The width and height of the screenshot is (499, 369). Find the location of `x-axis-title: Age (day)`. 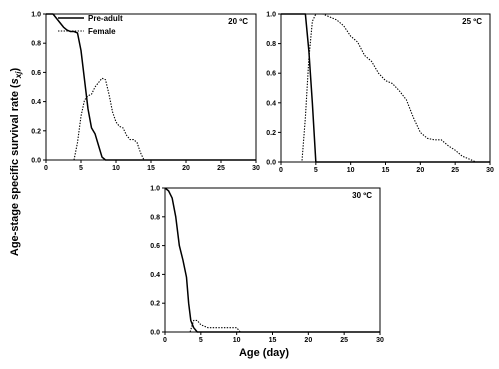

x-axis-title: Age (day) is located at coordinates (264, 353).